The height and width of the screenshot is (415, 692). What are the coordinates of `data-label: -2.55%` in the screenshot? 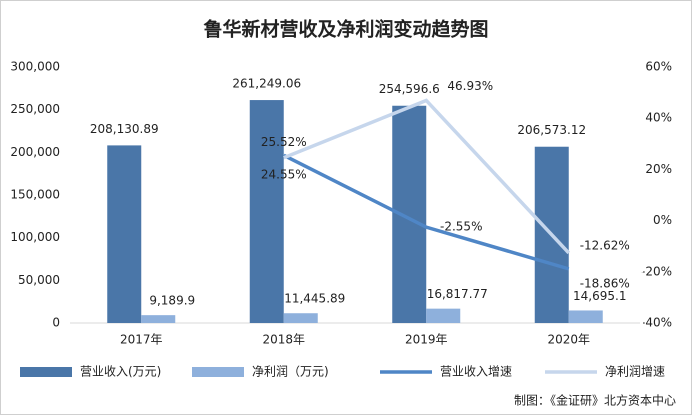 It's located at (461, 227).